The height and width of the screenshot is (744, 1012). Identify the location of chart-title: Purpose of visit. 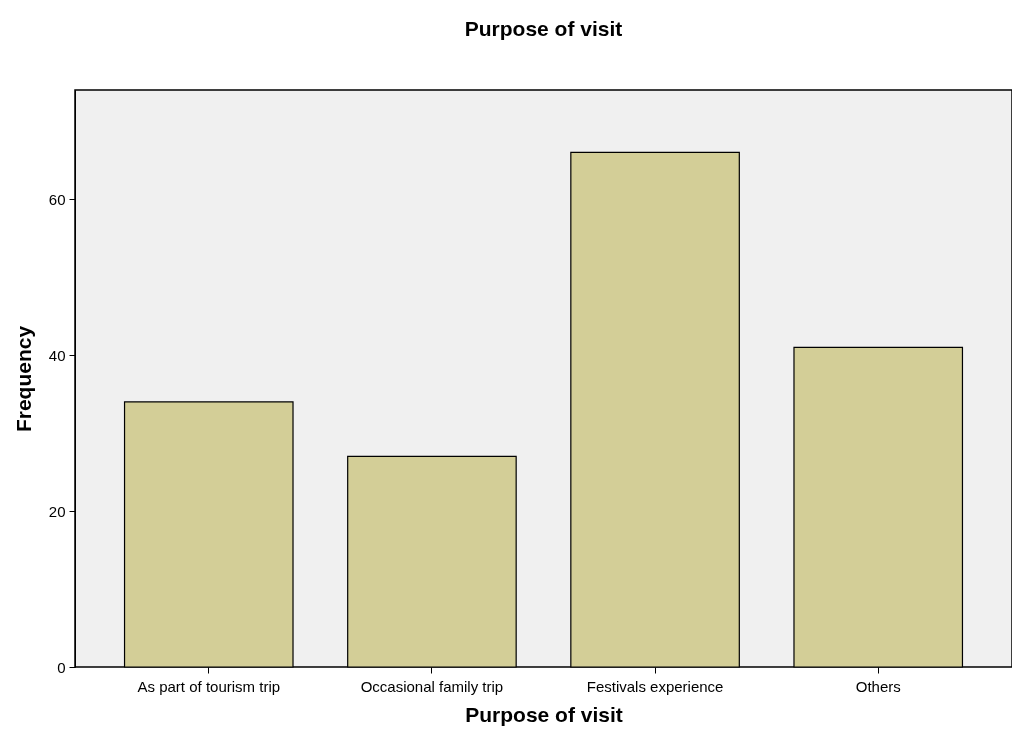
(543, 28).